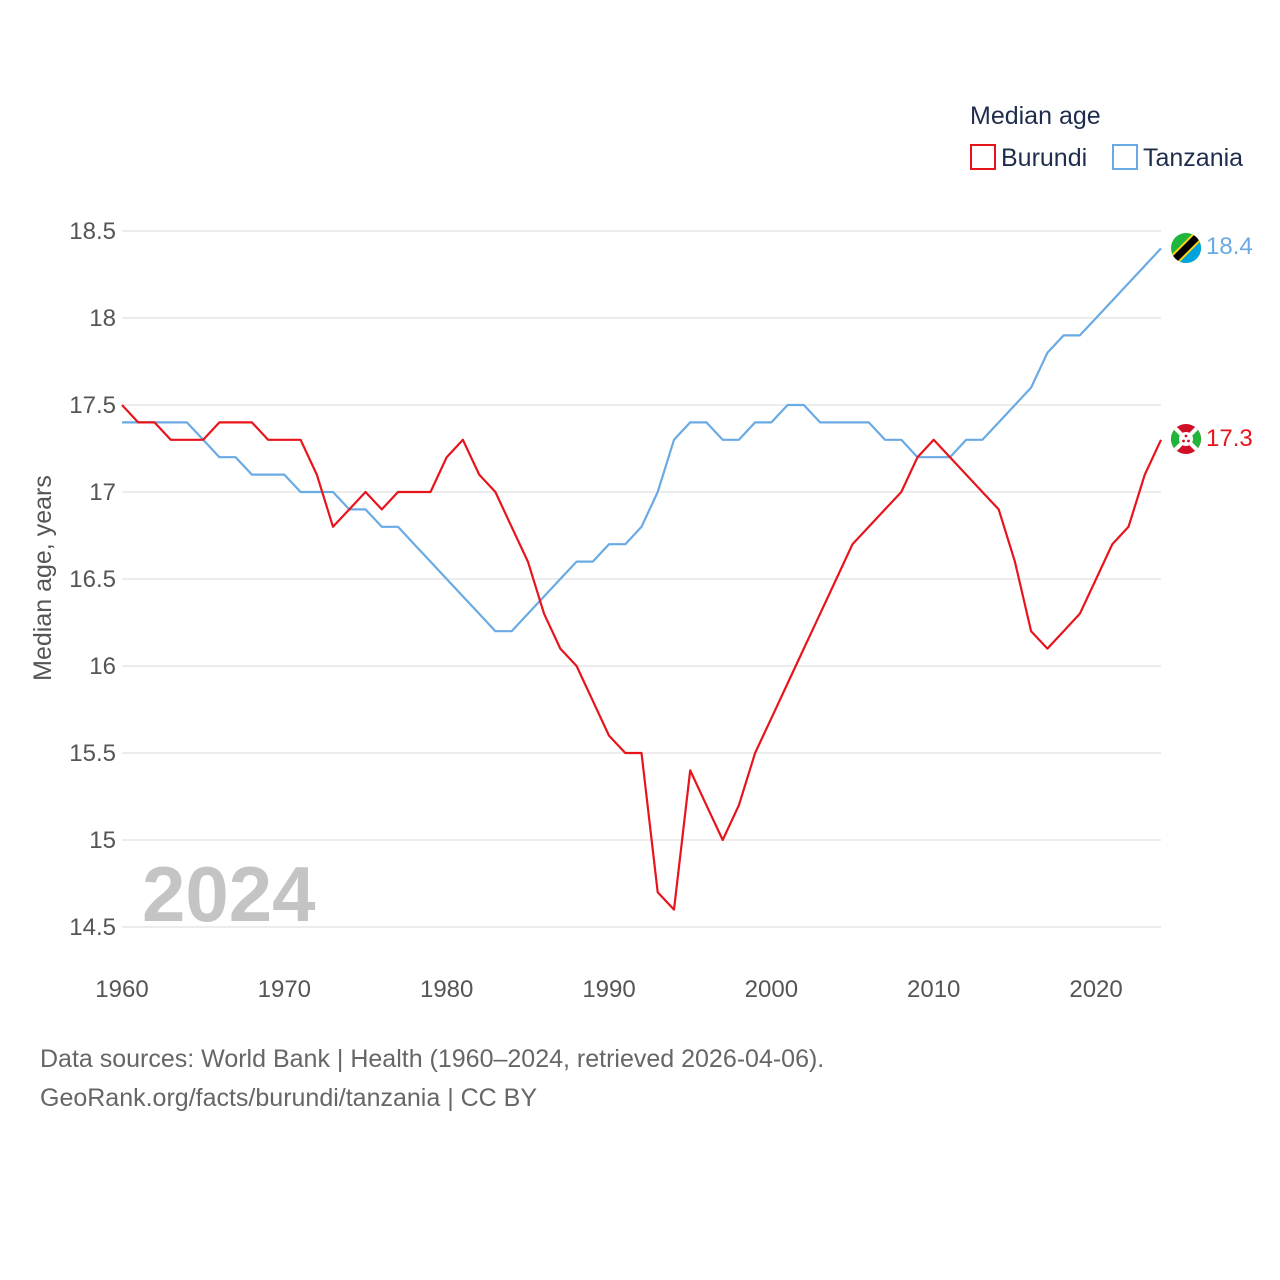 Image resolution: width=1280 pixels, height=1280 pixels. I want to click on y-tick-label: 14.5, so click(92, 927).